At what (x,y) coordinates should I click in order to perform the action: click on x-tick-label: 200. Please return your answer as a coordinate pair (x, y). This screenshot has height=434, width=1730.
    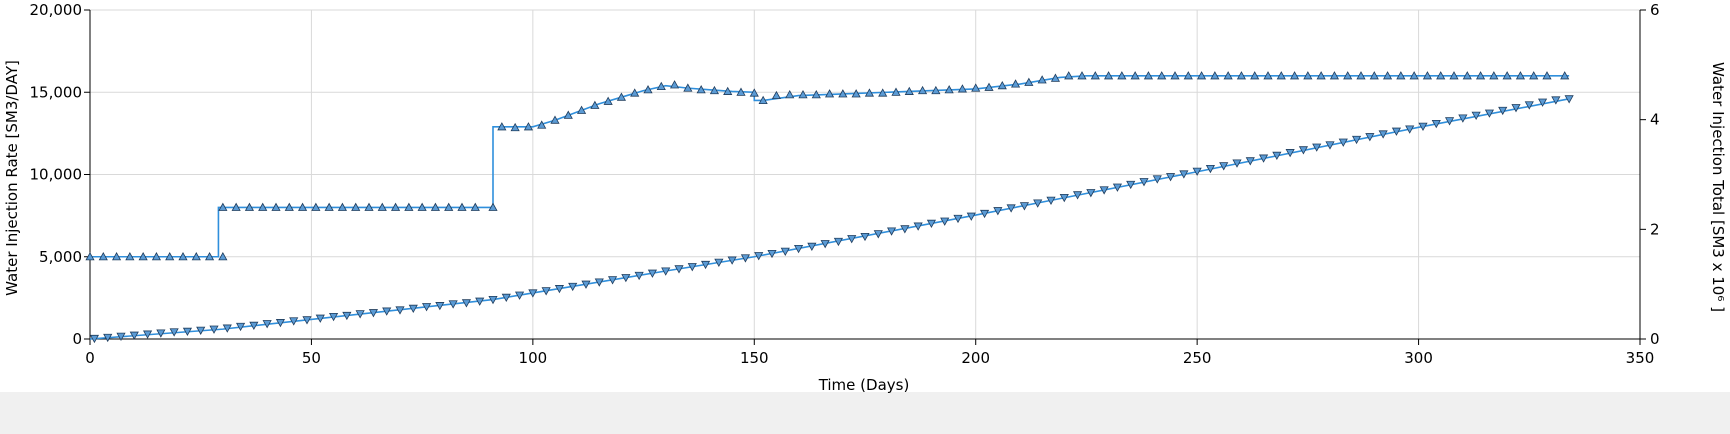
    Looking at the image, I should click on (975, 358).